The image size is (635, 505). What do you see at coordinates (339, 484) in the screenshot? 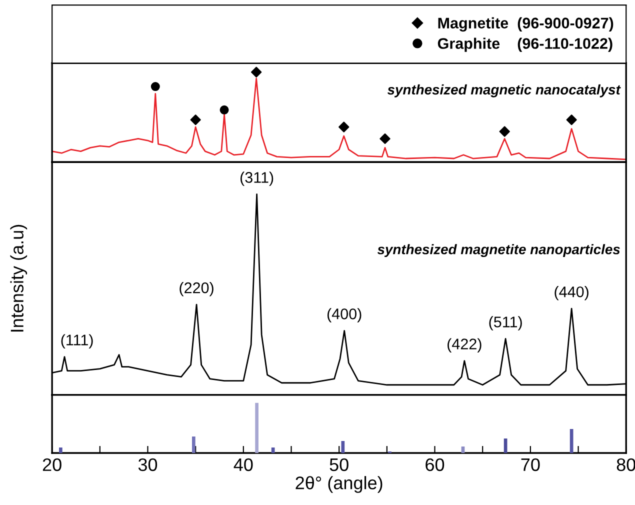
I see `x-axis-title: 2θ° (angle)` at bounding box center [339, 484].